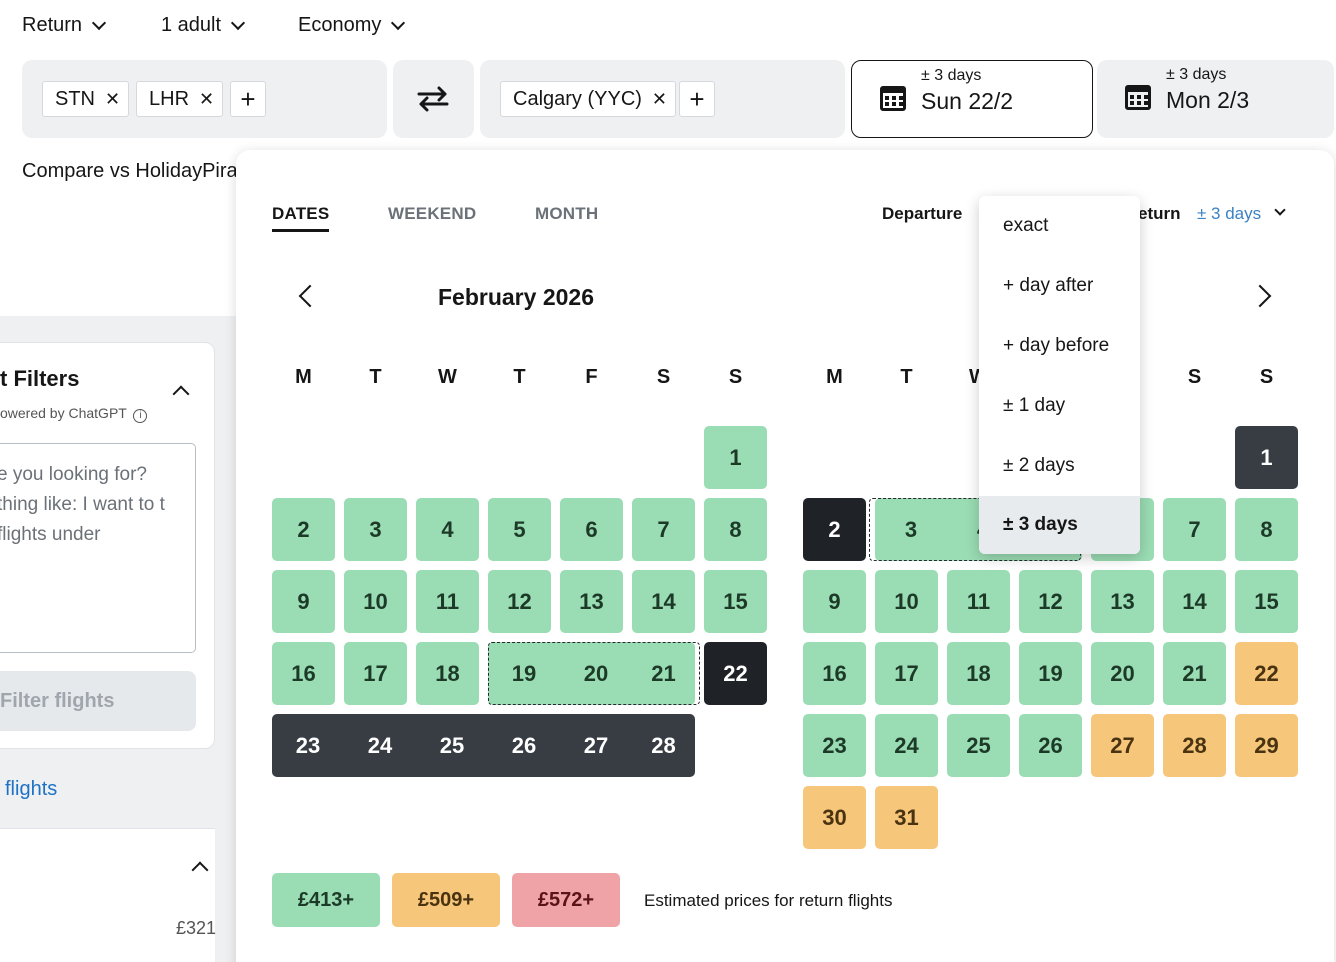  Describe the element at coordinates (906, 745) in the screenshot. I see `calendar-day: 24` at that location.